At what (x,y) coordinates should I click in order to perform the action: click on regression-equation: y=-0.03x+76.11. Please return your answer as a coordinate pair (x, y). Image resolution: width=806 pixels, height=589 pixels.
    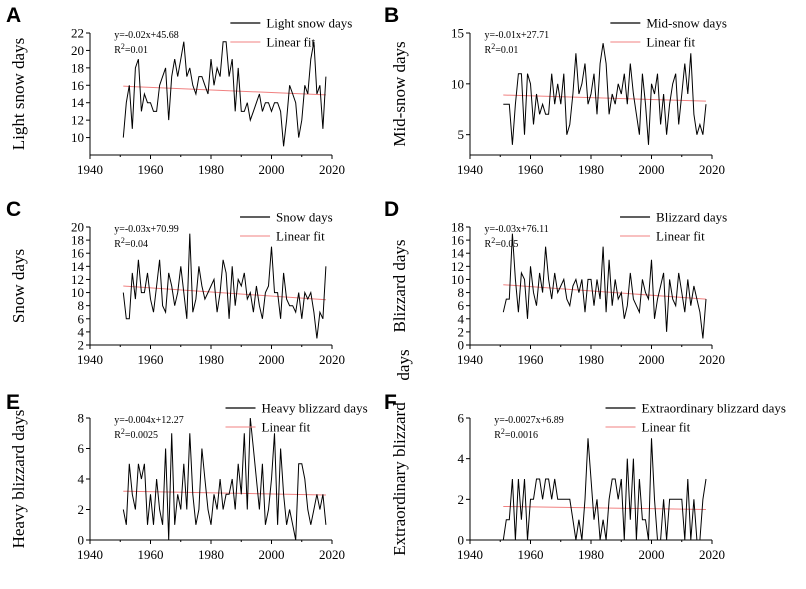
    Looking at the image, I should click on (517, 229).